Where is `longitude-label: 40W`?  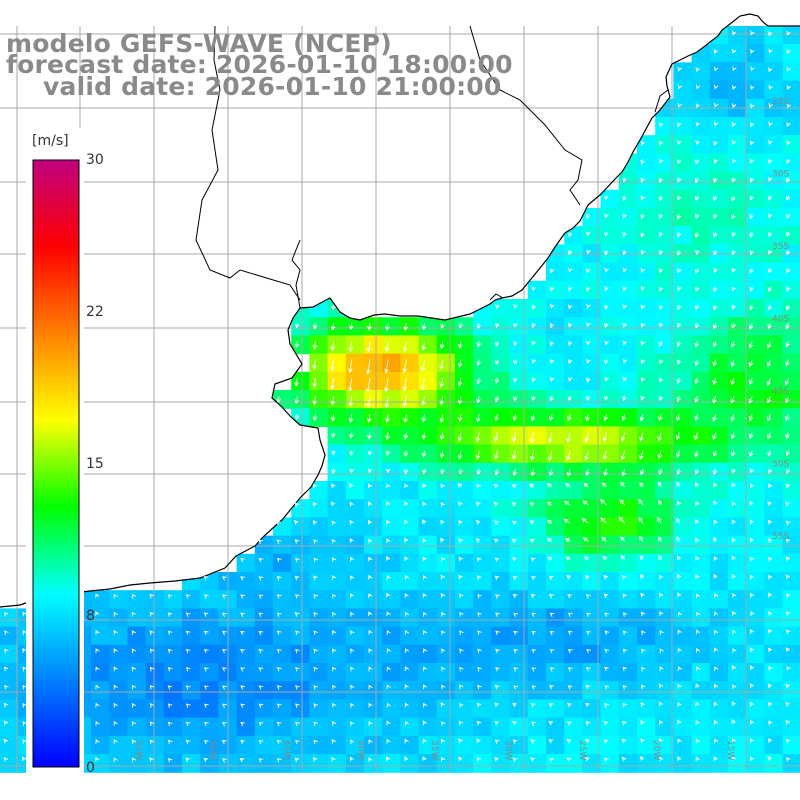
longitude-label: 40W is located at coordinates (360, 750).